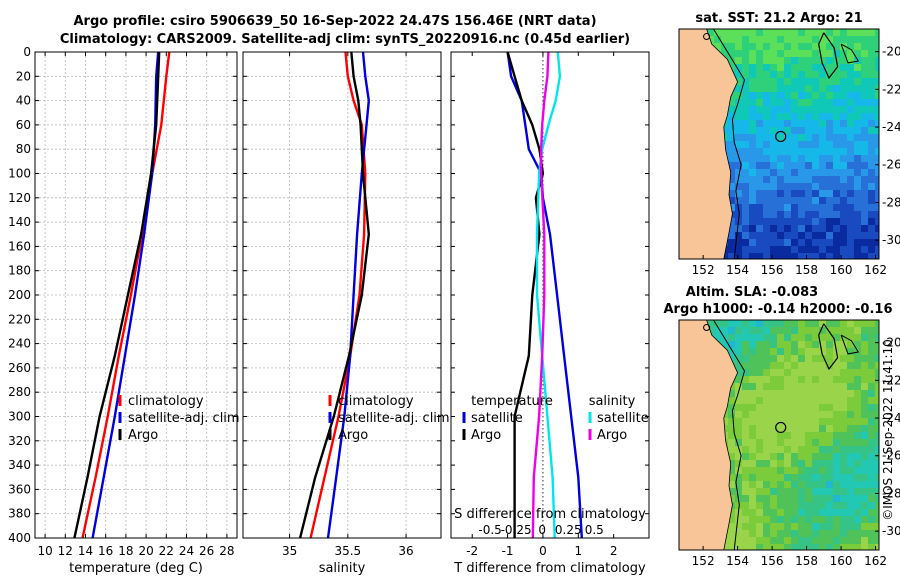 This screenshot has width=900, height=580. What do you see at coordinates (578, 551) in the screenshot?
I see `x-tick-label: 1` at bounding box center [578, 551].